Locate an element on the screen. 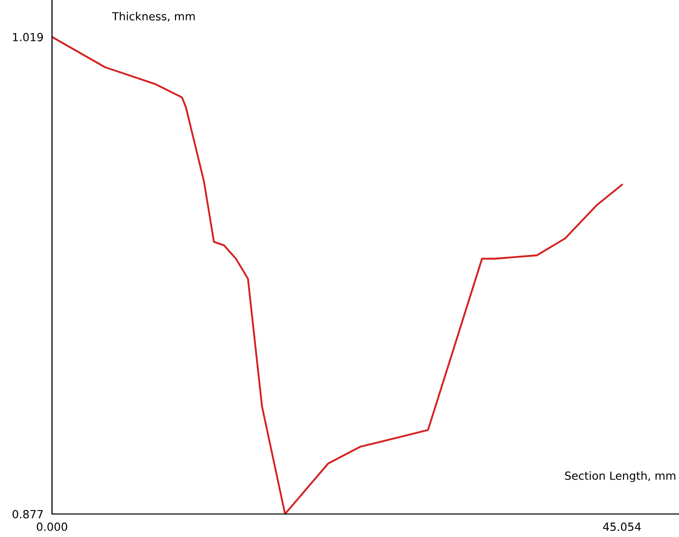  y-tick-label: 1.019 is located at coordinates (28, 37).